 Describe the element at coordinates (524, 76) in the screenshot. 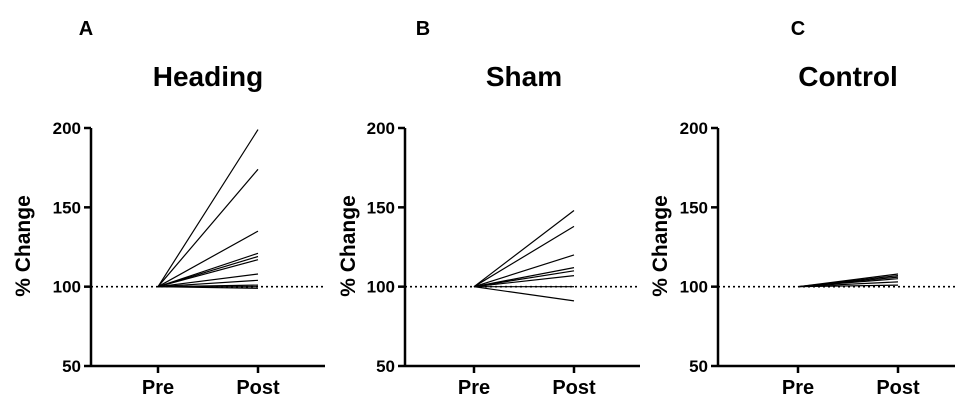

I see `chart-title: Sham` at that location.